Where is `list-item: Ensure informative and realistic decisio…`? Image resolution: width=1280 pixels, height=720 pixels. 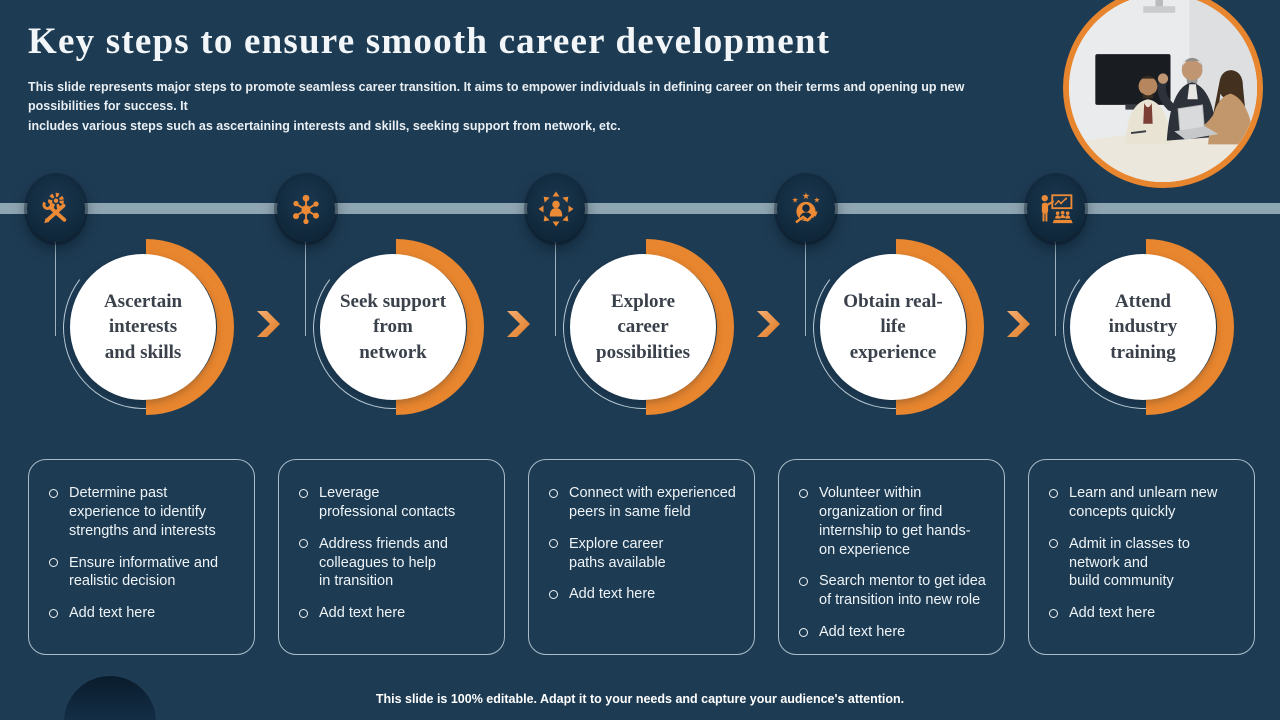
list-item: Ensure informative and realistic decisio… is located at coordinates (145, 573).